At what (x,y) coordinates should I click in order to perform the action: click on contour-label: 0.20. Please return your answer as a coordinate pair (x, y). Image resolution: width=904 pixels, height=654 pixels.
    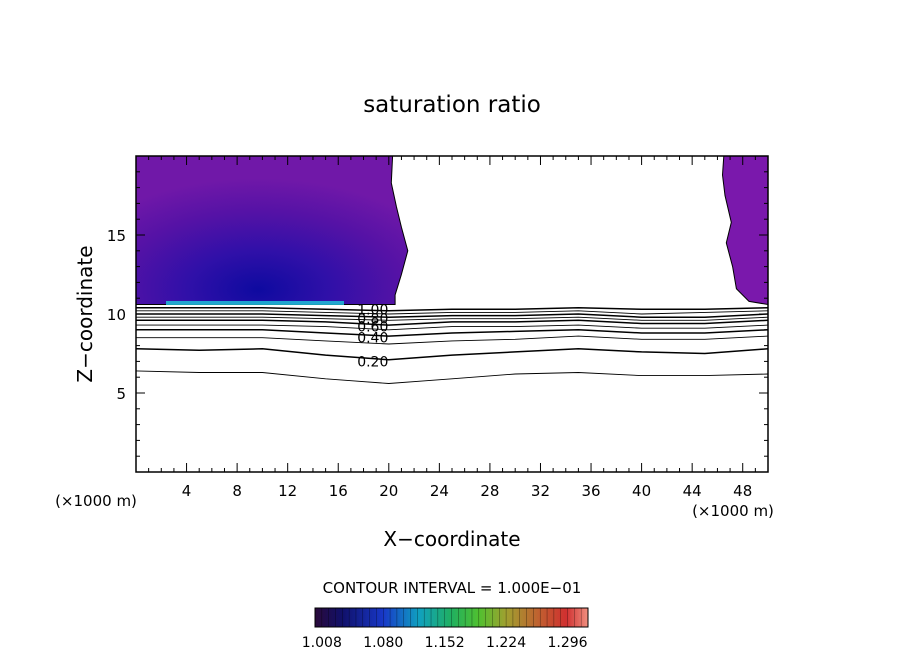
    Looking at the image, I should click on (372, 362).